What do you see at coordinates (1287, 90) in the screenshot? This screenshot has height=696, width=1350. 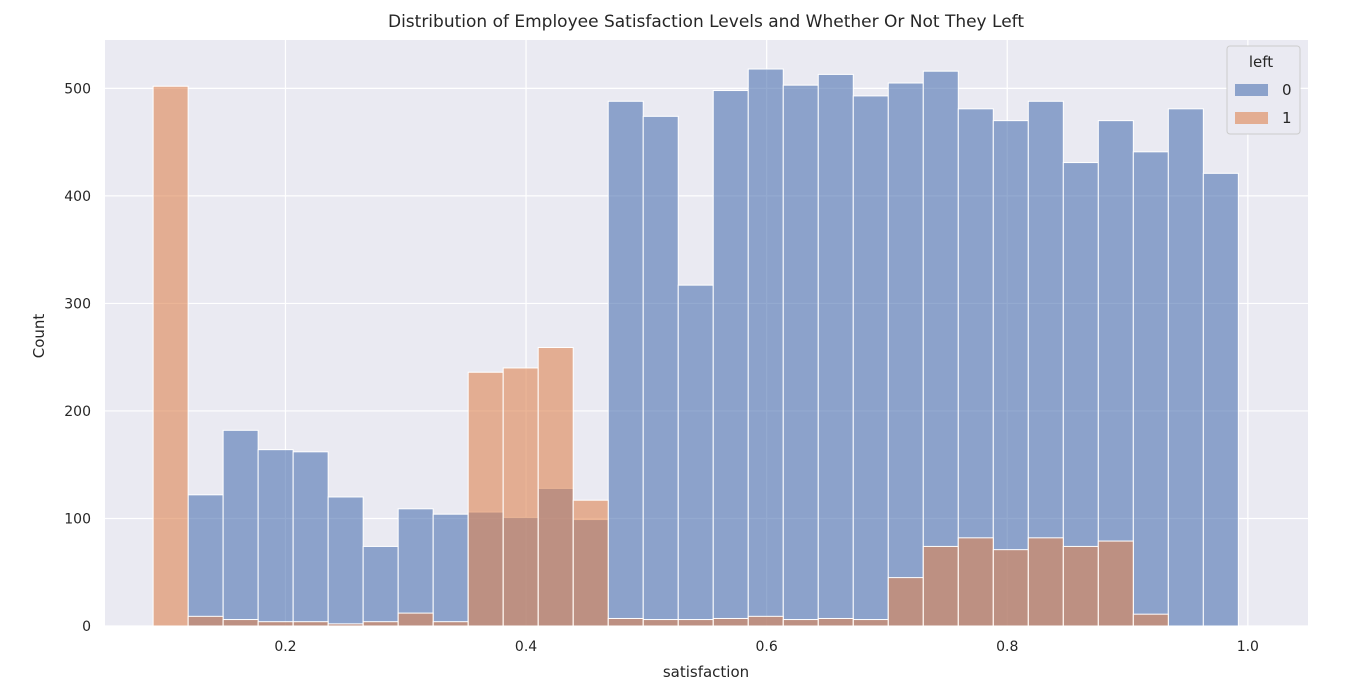 I see `legend-label-0: 0` at bounding box center [1287, 90].